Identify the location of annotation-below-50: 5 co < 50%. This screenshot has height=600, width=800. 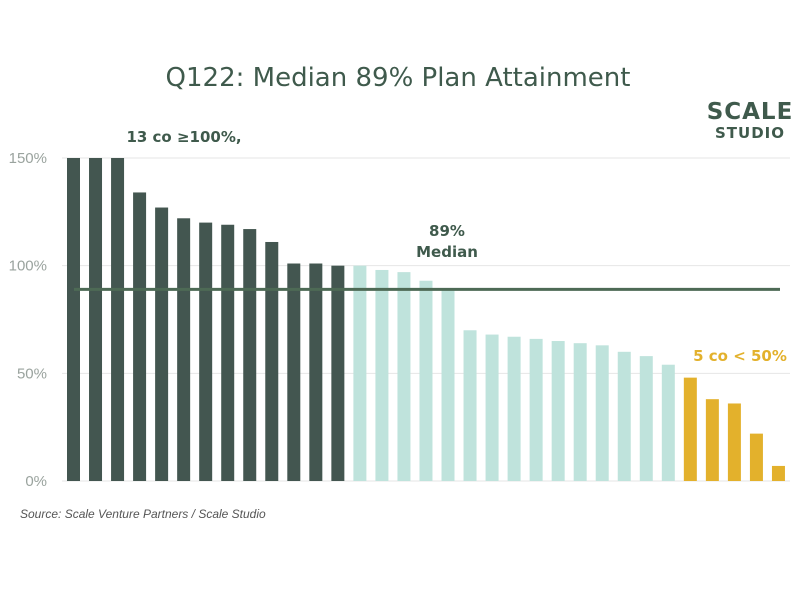
(740, 356).